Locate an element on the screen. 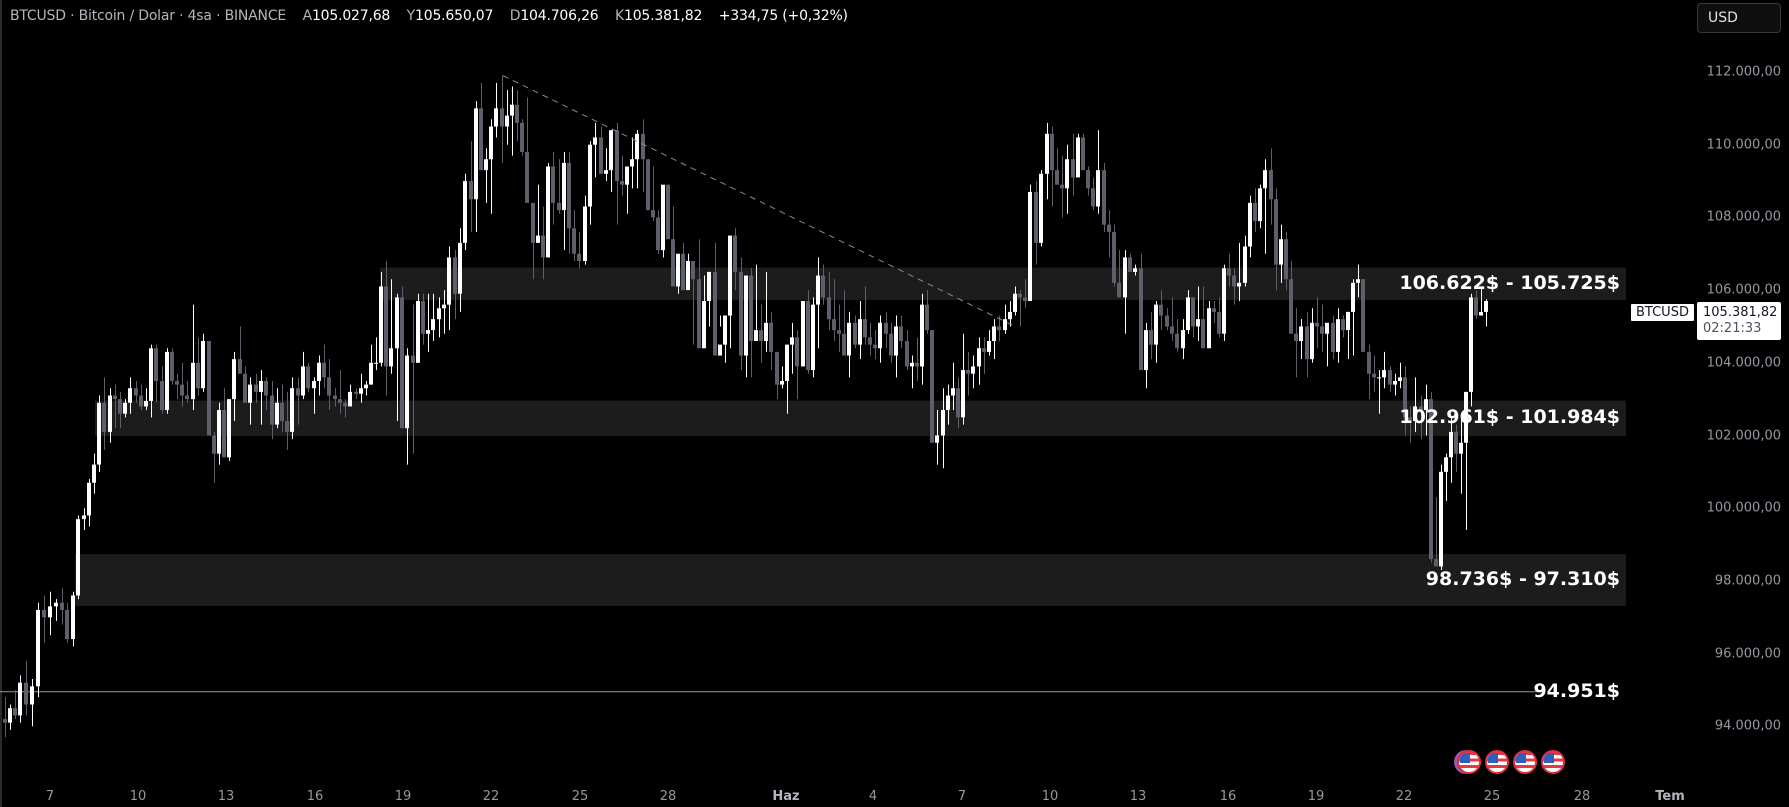  current-price-tag: 105.381,82 02:21:33 is located at coordinates (1739, 321).